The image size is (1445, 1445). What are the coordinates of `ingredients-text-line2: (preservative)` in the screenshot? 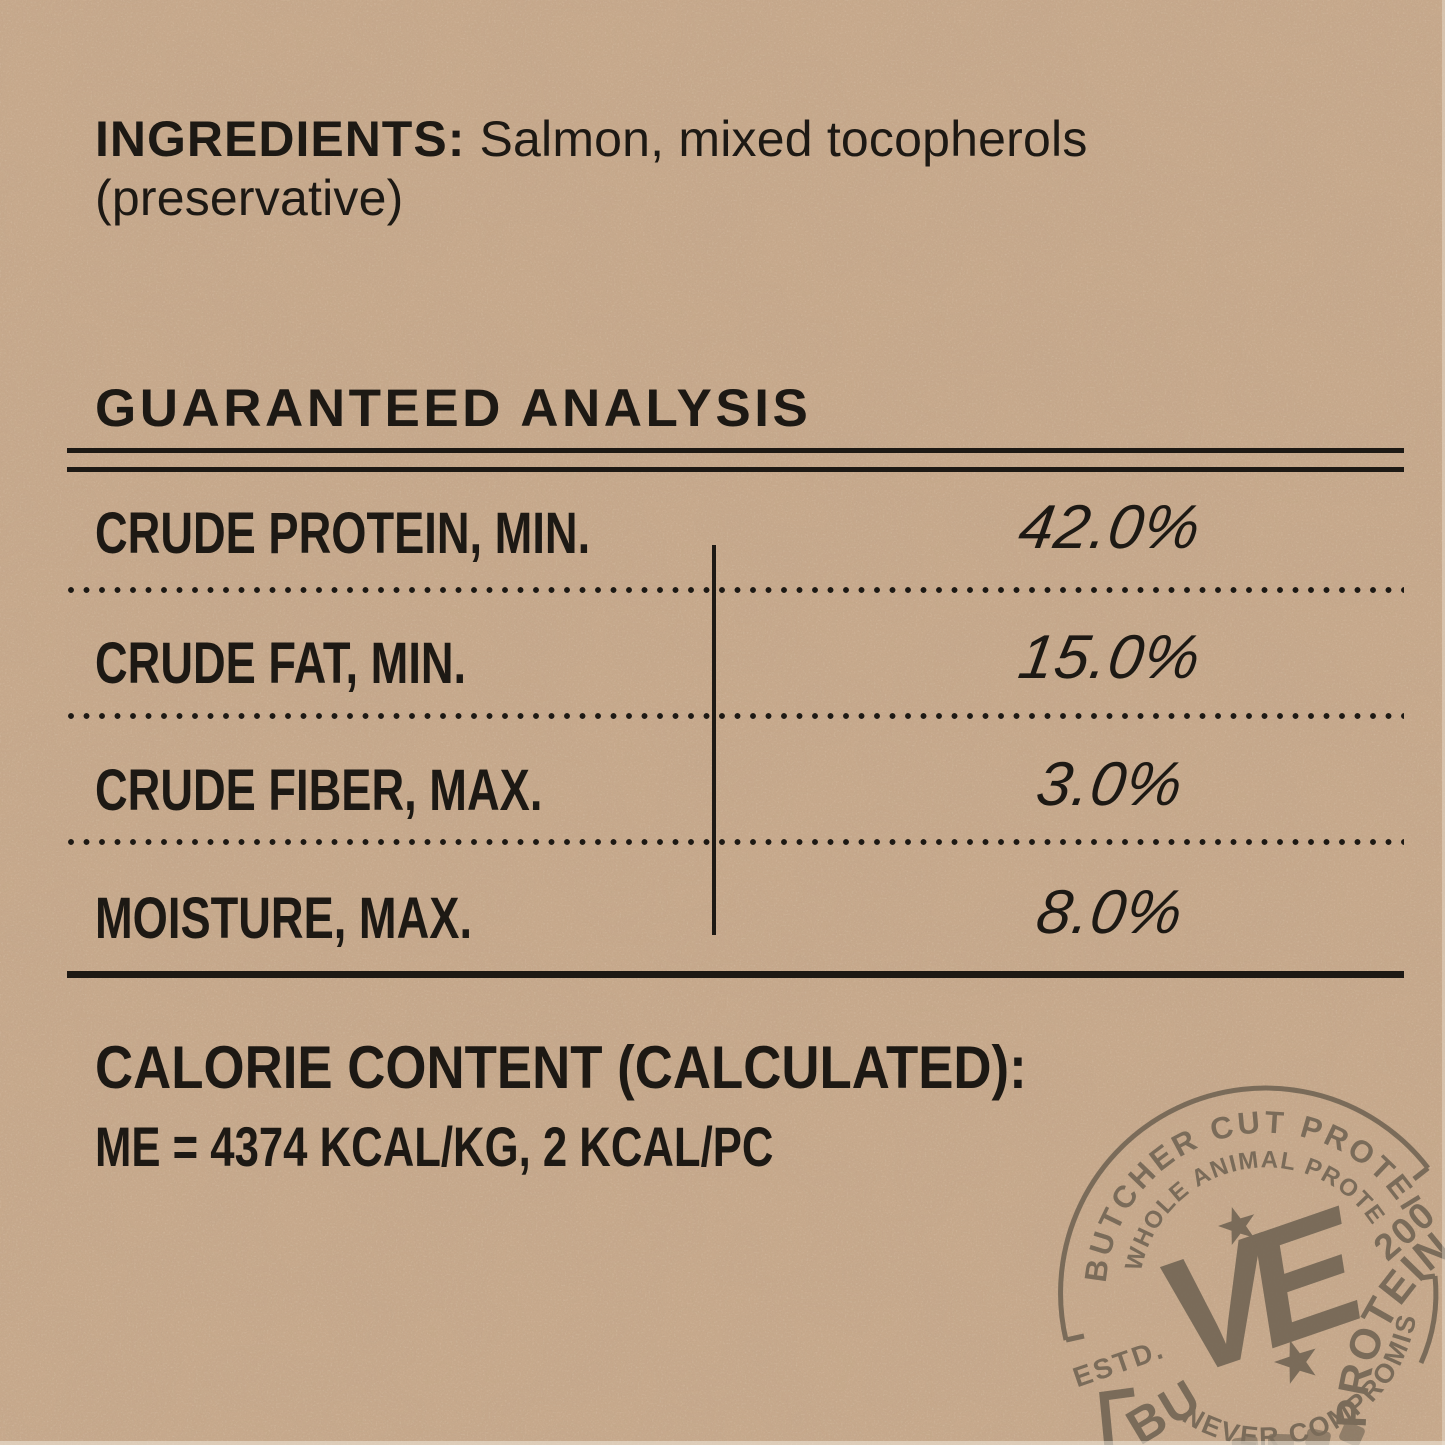 It's located at (249, 198).